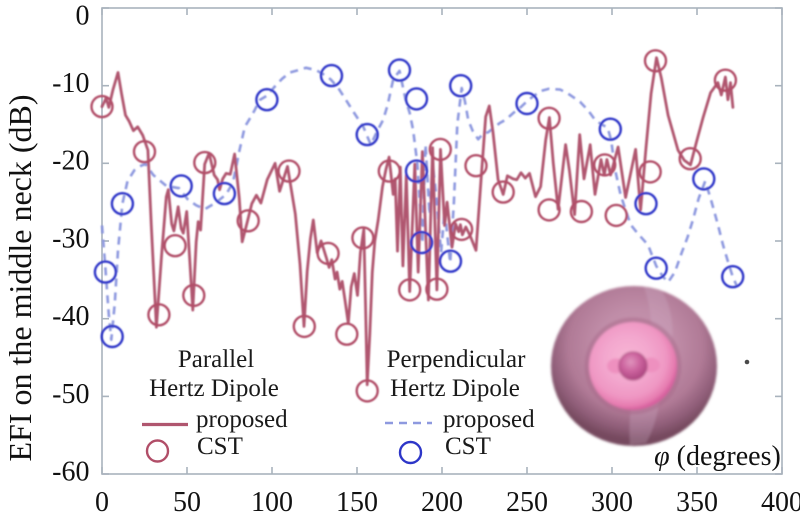 The width and height of the screenshot is (800, 513). I want to click on svg-text: -30, so click(70, 238).